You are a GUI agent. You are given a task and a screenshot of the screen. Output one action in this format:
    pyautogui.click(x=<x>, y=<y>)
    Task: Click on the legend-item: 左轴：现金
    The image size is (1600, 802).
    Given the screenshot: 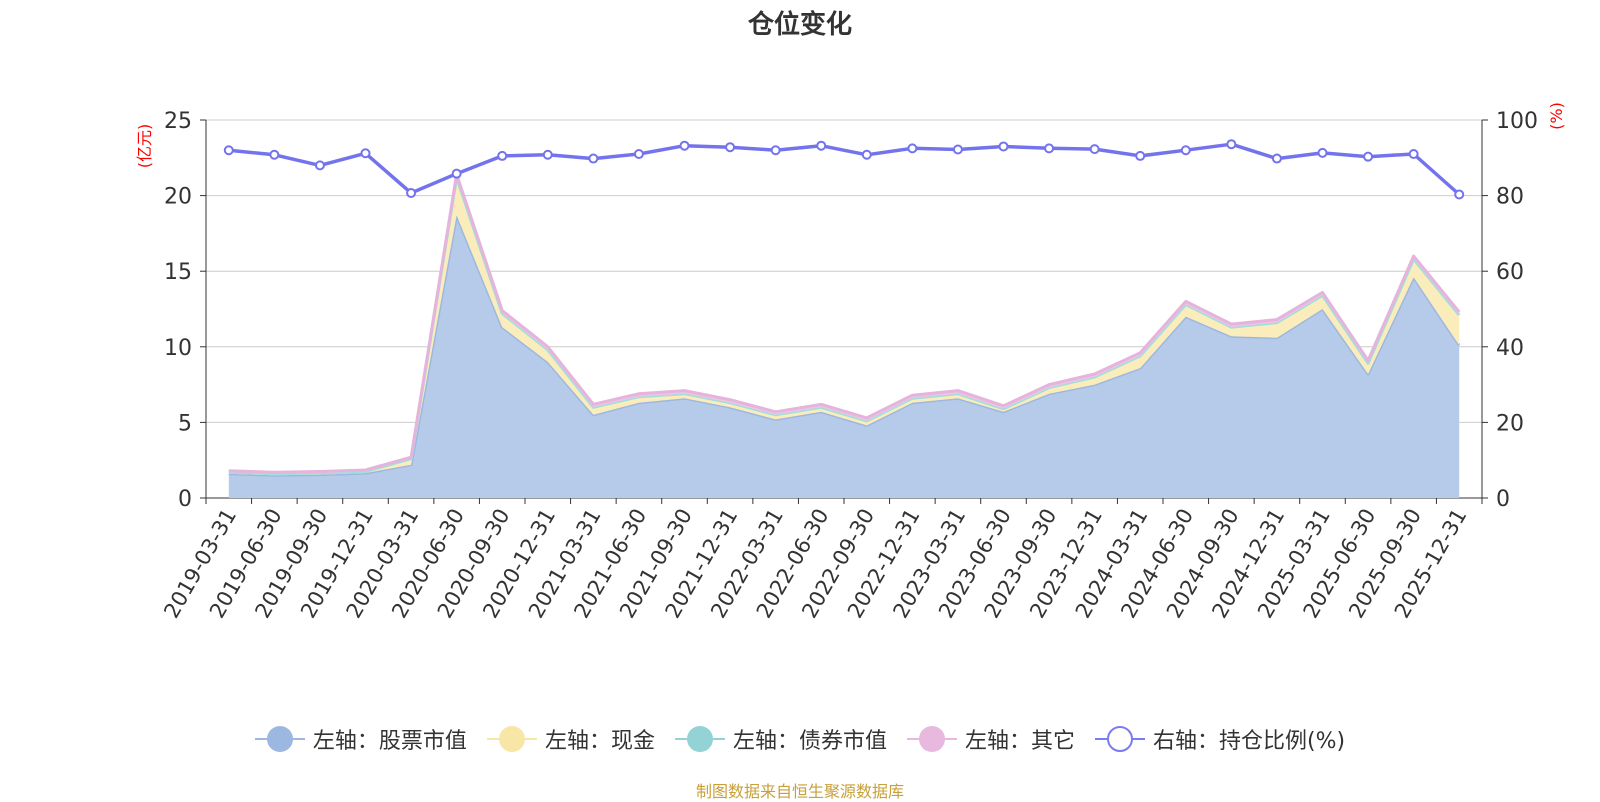 What is the action you would take?
    pyautogui.click(x=570, y=739)
    